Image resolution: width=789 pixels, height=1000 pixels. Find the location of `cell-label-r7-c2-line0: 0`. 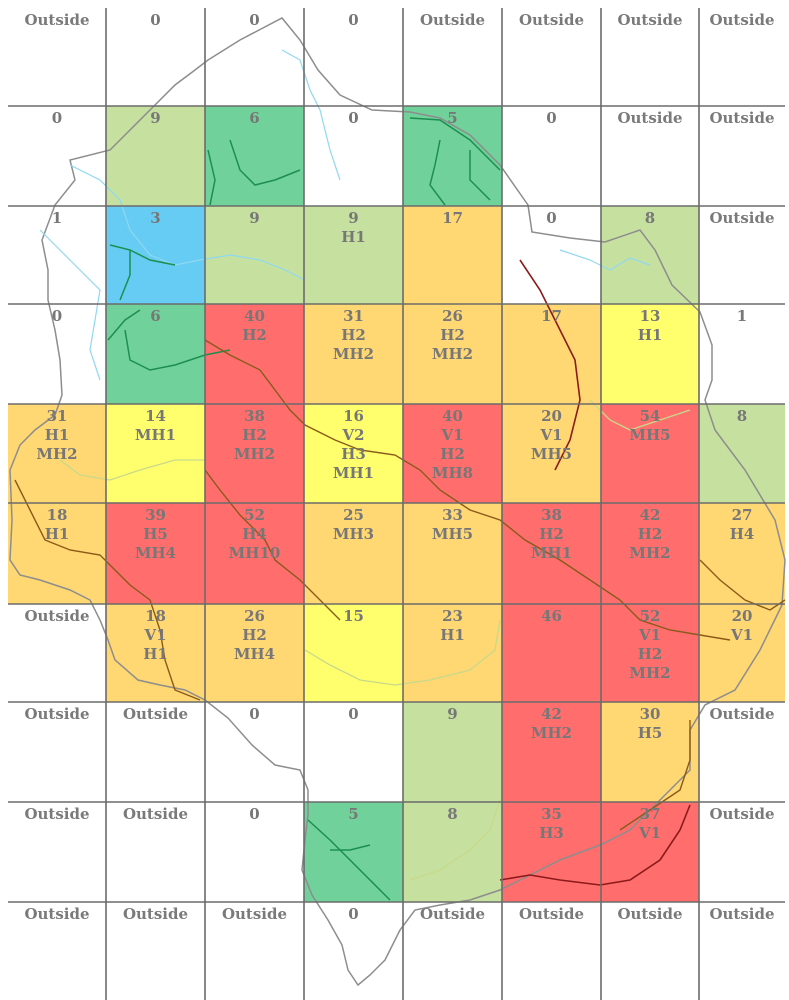

cell-label-r7-c2-line0: 0 is located at coordinates (254, 714).